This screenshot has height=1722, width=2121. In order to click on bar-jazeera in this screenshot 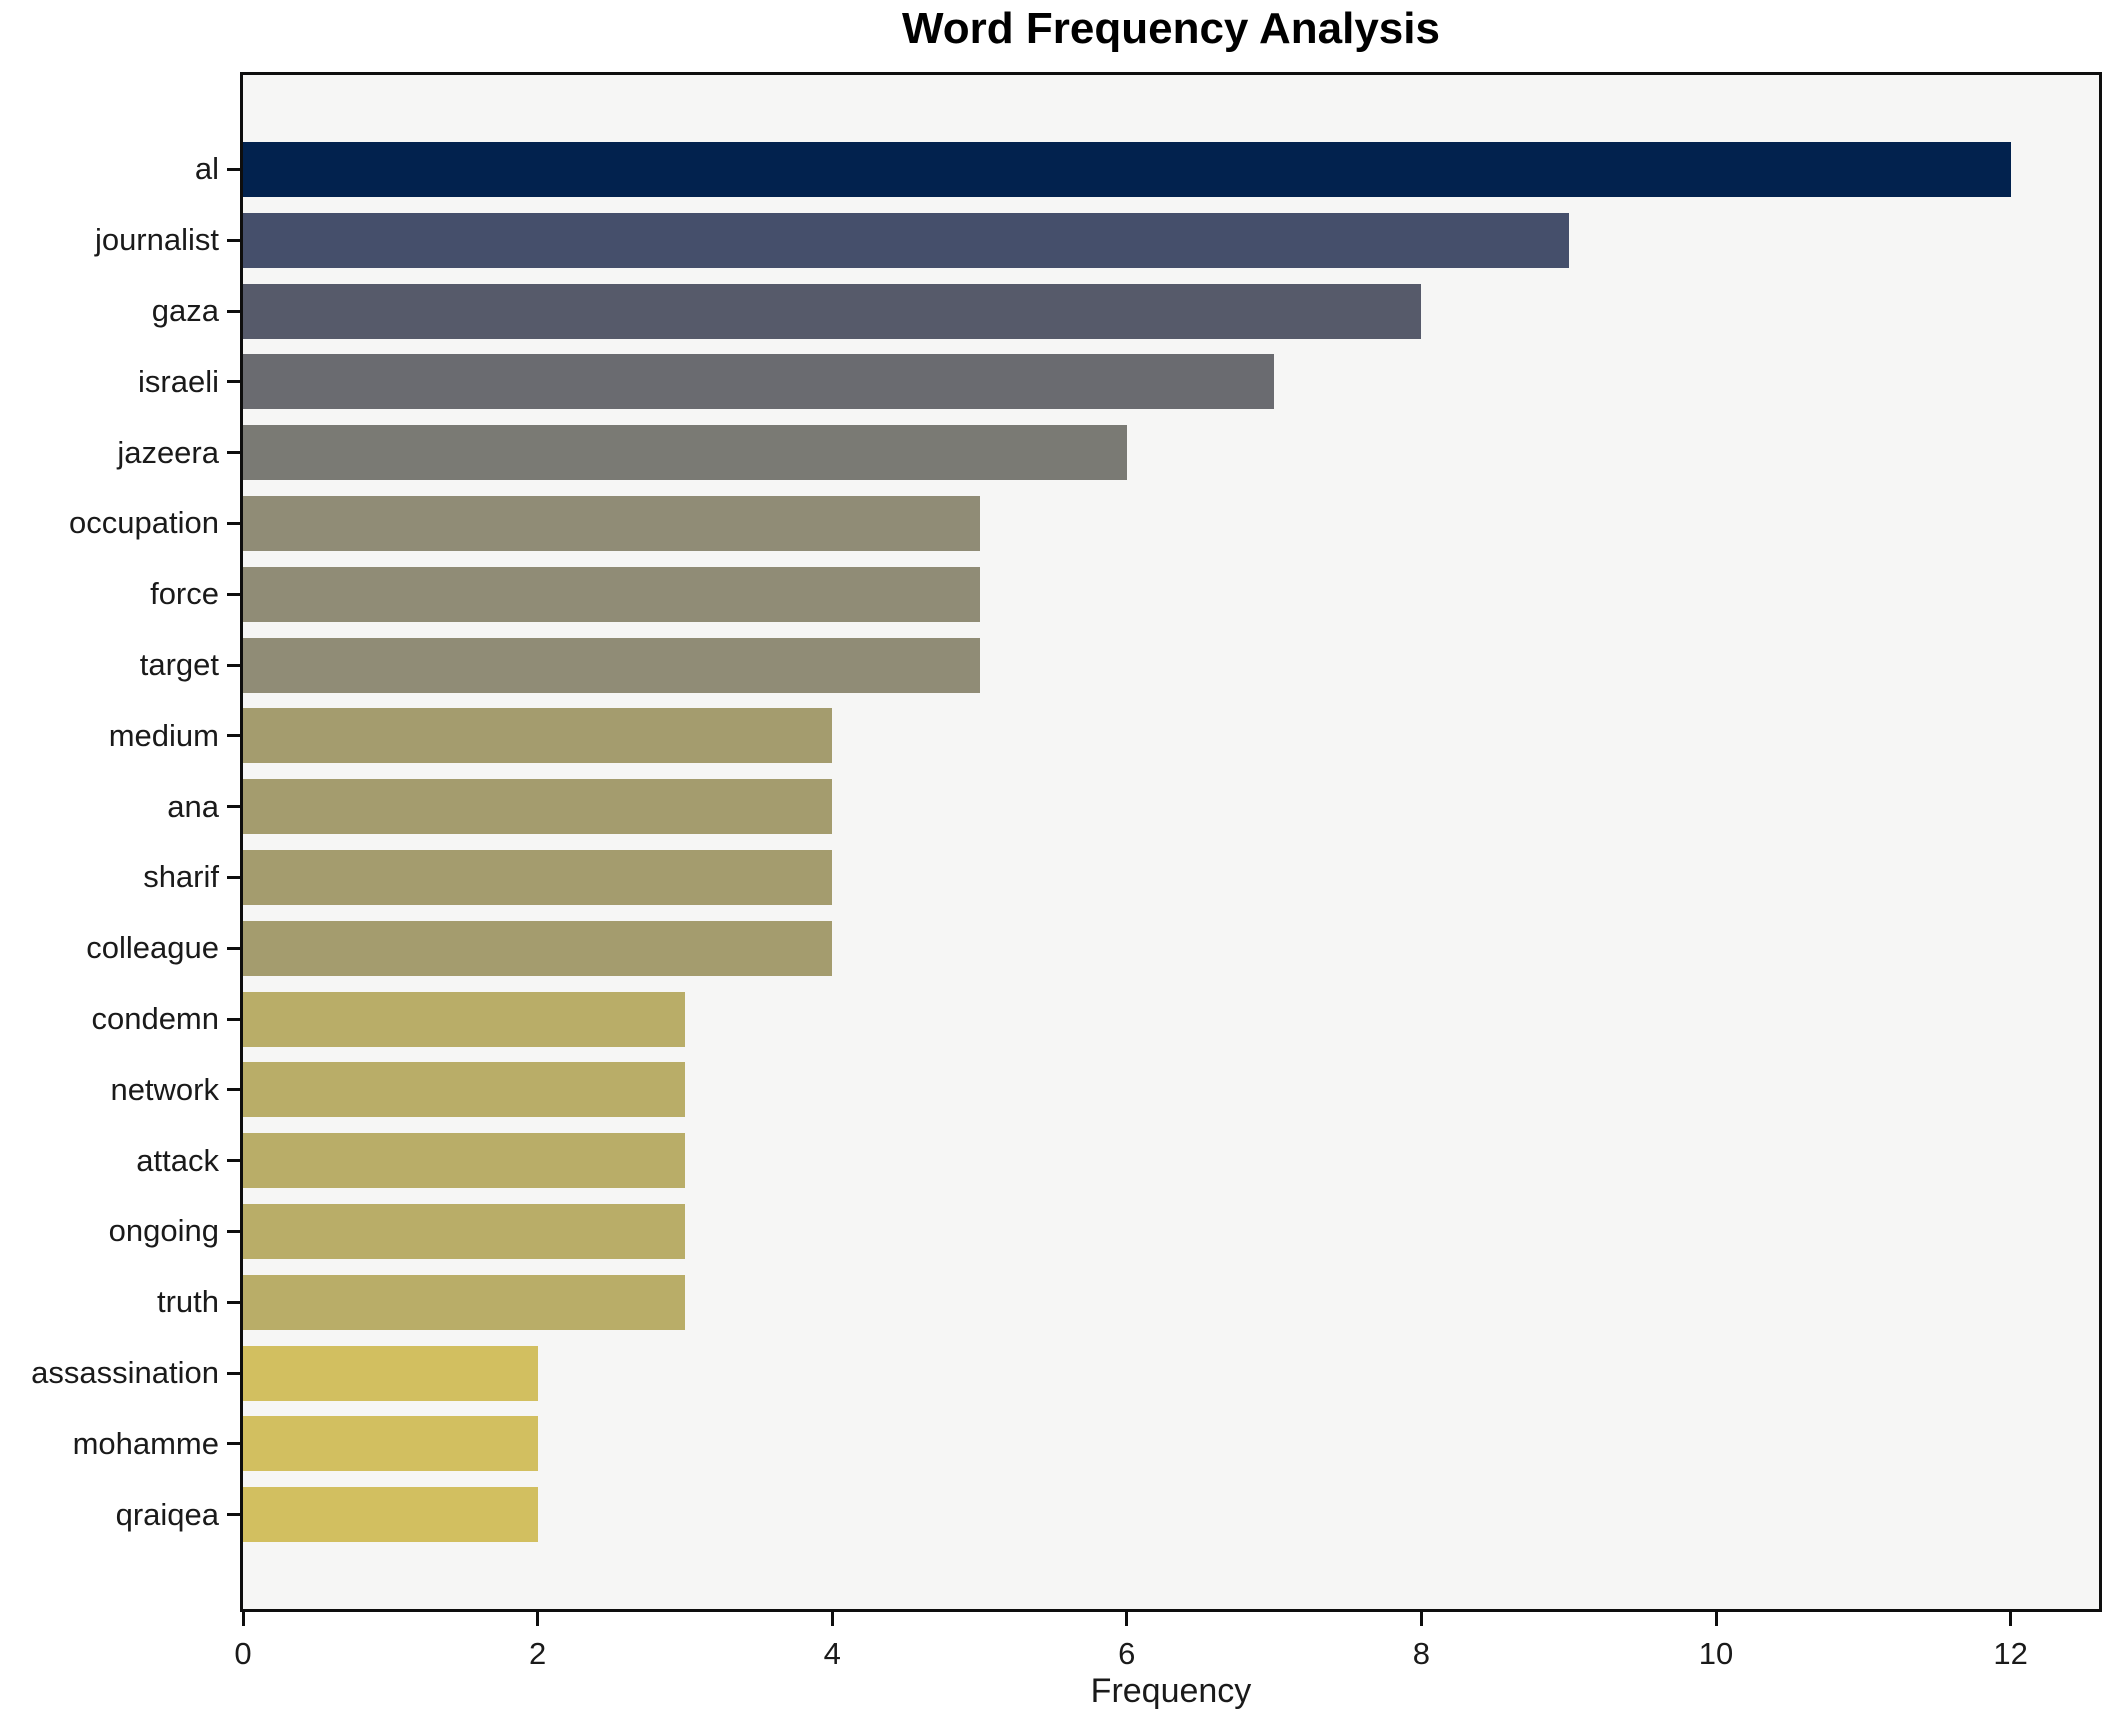, I will do `click(685, 453)`.